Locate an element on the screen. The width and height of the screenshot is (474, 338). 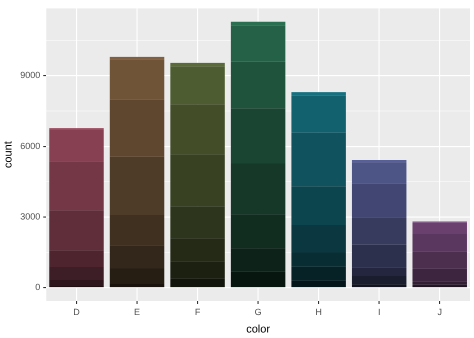
x-tick-label: I is located at coordinates (379, 311).